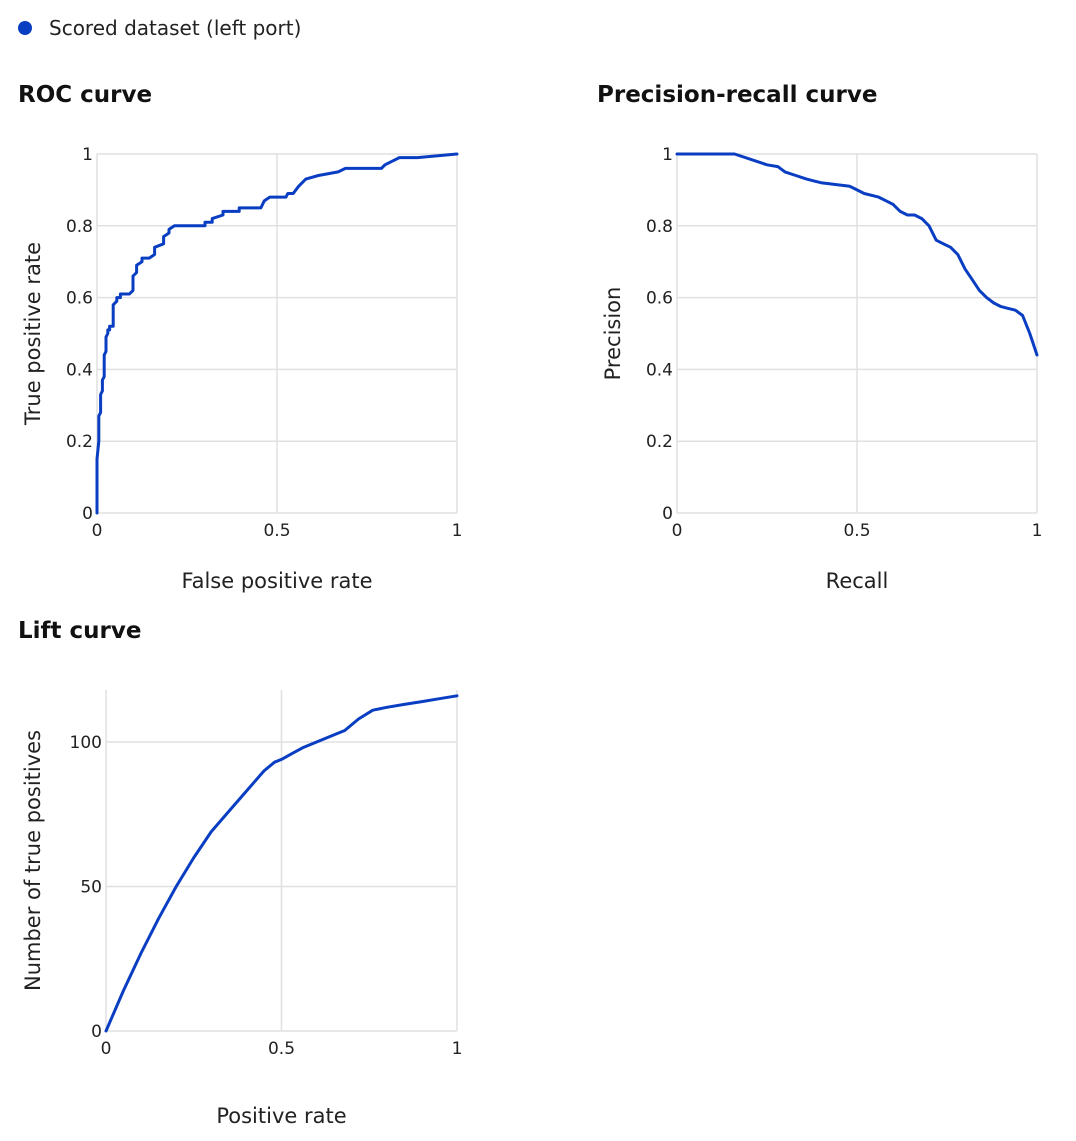 This screenshot has width=1076, height=1141. What do you see at coordinates (175, 28) in the screenshot?
I see `legend-label: Scored dataset (left port)` at bounding box center [175, 28].